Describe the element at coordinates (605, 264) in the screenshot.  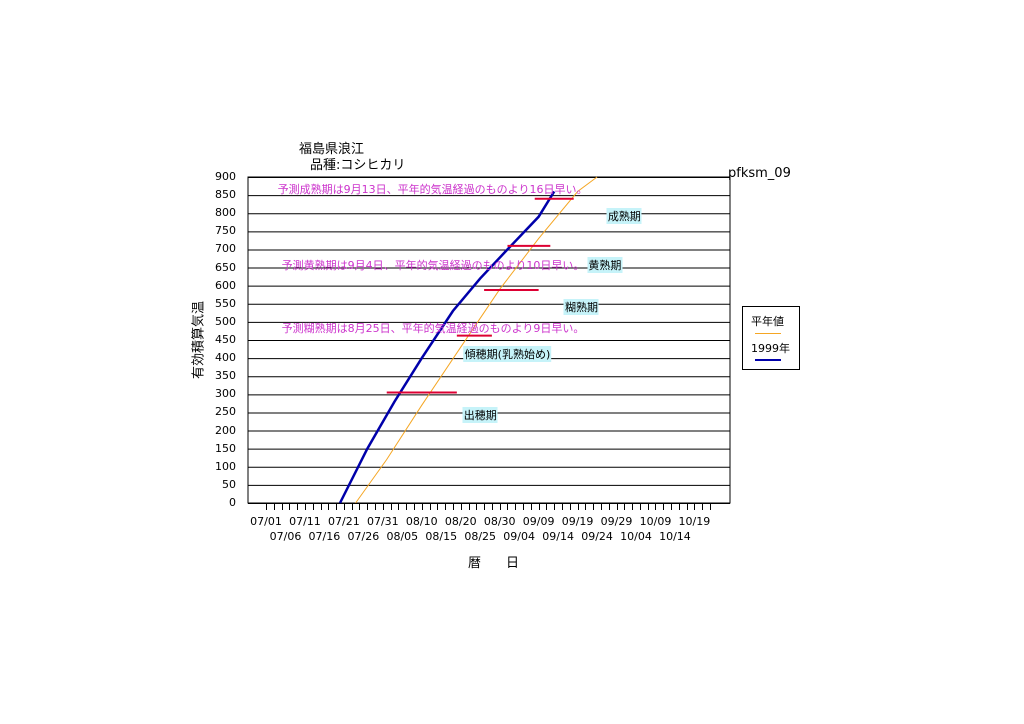
I see `stage-label: 黄熟期` at that location.